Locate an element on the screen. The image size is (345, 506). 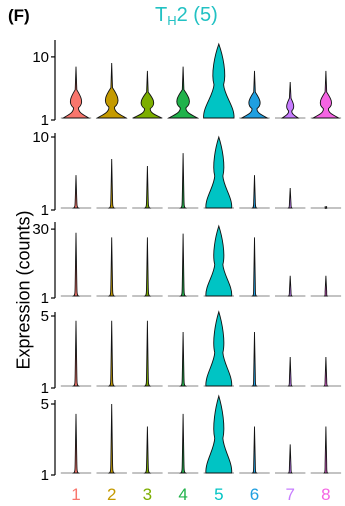
x-tick-label-8: 8 is located at coordinates (325, 494).